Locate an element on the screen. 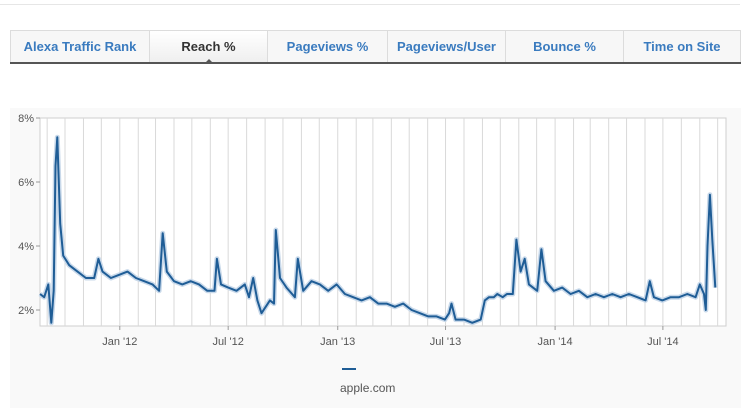 Image resolution: width=749 pixels, height=418 pixels. x-tick-label: Jul '13 is located at coordinates (445, 342).